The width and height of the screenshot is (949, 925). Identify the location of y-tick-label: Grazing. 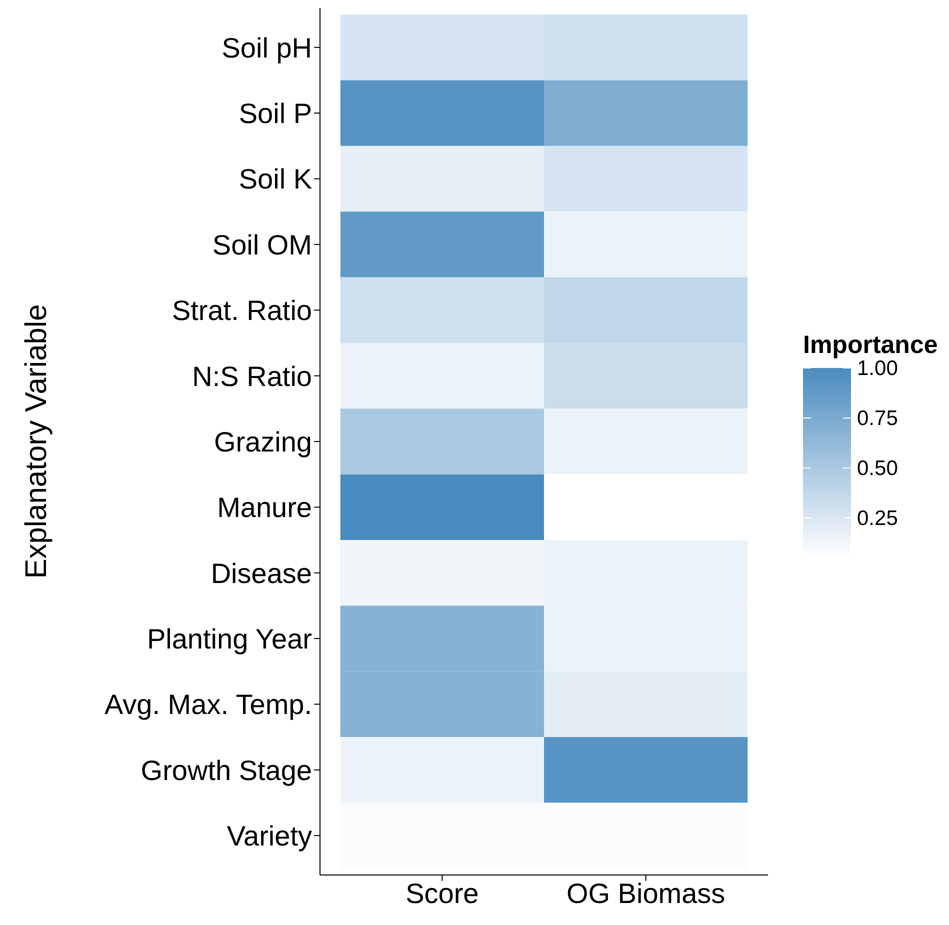
(263, 442).